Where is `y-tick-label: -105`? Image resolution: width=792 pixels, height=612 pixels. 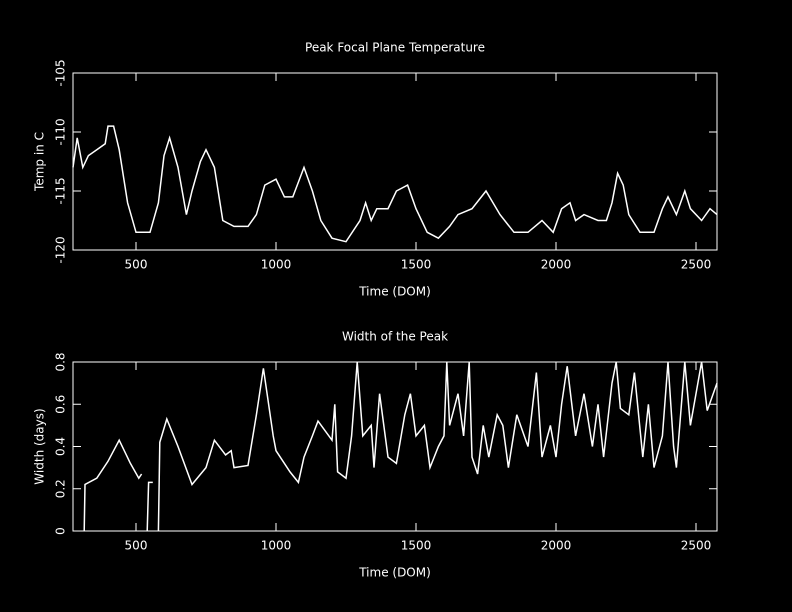 y-tick-label: -105 is located at coordinates (61, 72).